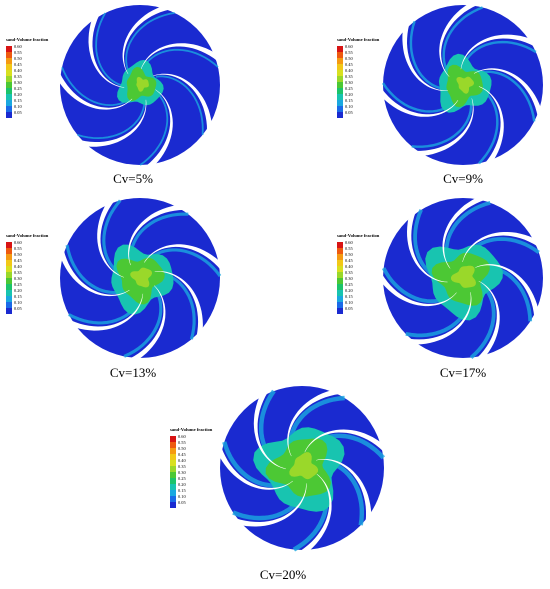  What do you see at coordinates (133, 178) in the screenshot?
I see `panel-caption: Cv=5%` at bounding box center [133, 178].